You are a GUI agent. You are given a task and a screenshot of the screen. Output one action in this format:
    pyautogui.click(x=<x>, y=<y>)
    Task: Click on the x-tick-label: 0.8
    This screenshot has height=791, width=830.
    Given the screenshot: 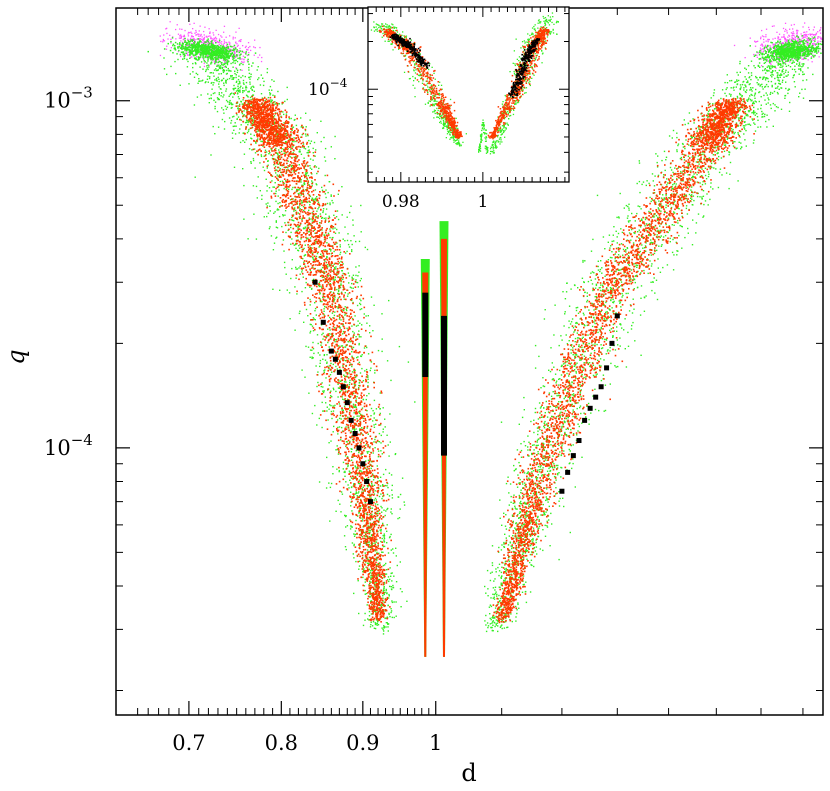 What is the action you would take?
    pyautogui.click(x=281, y=743)
    